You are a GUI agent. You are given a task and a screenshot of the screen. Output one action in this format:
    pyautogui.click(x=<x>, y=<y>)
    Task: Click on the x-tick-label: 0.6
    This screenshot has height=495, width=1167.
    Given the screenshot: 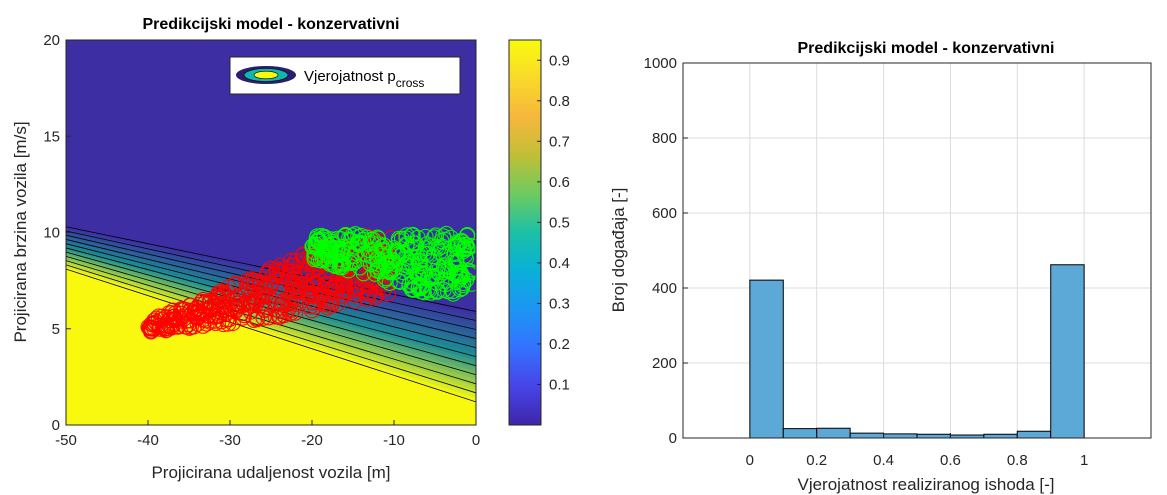 What is the action you would take?
    pyautogui.click(x=950, y=460)
    